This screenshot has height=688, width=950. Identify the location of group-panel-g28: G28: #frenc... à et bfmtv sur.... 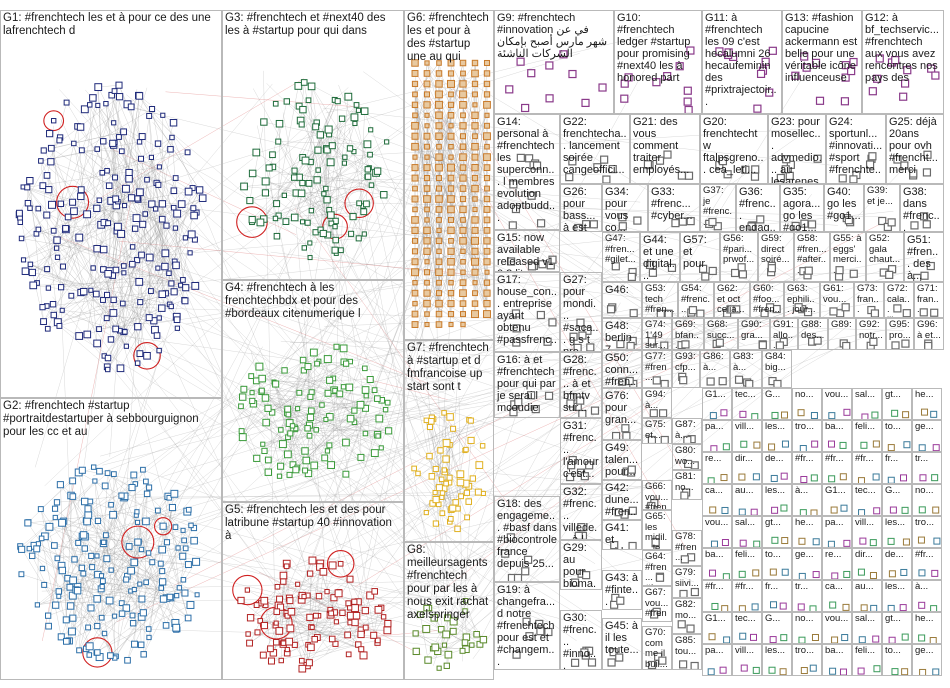
(581, 385).